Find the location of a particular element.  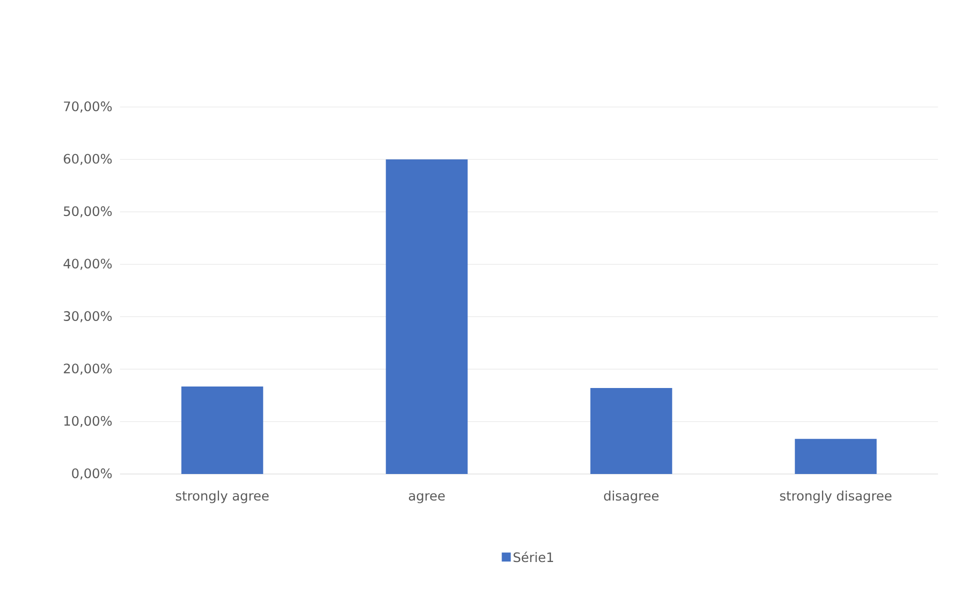

x-tick-label: strongly disagree is located at coordinates (836, 497).